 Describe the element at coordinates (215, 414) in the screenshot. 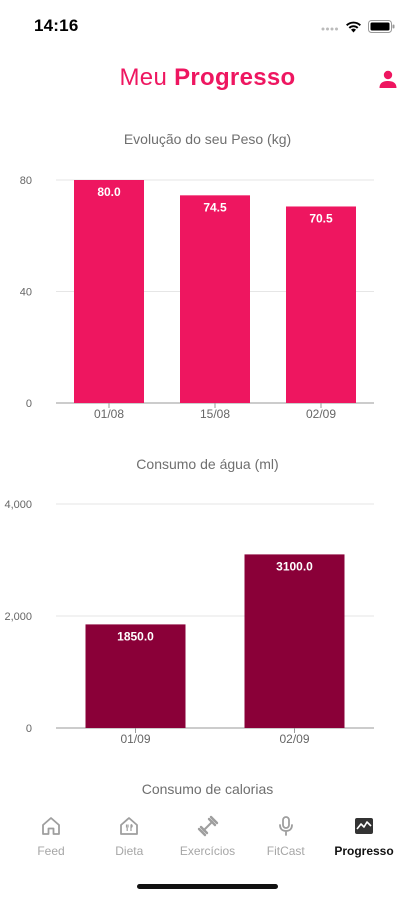

I see `weight-x-tick-label: 15/08` at that location.